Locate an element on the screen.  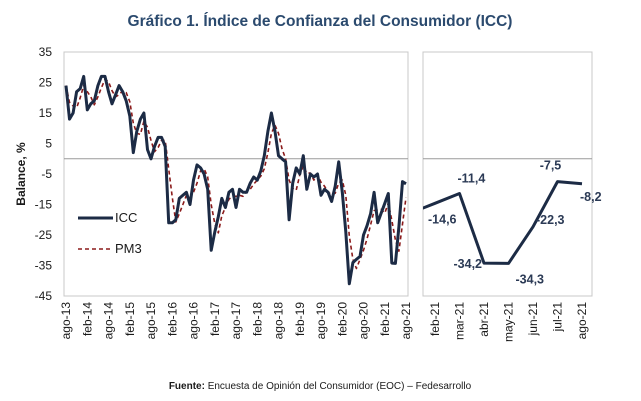
data-label: -34,3 is located at coordinates (530, 279).